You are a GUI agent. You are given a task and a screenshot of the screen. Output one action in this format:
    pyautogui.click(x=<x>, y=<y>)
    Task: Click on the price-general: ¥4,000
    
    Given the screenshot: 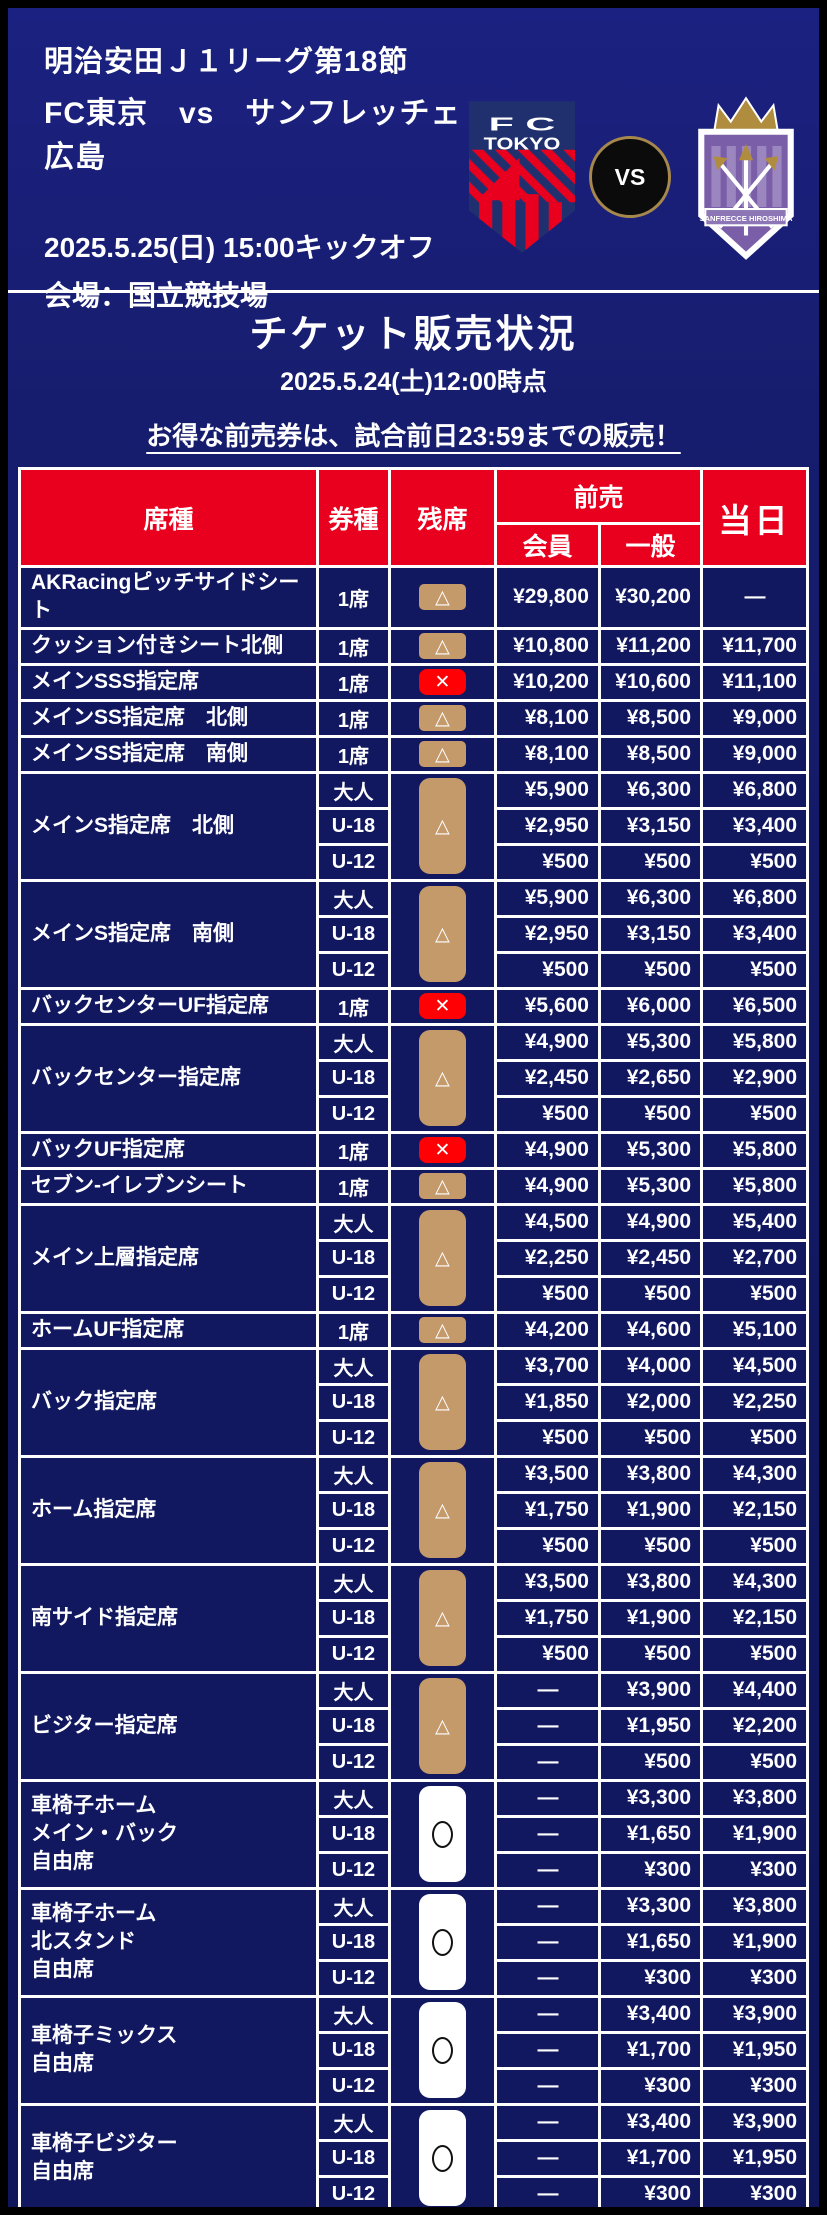 What is the action you would take?
    pyautogui.click(x=650, y=1366)
    